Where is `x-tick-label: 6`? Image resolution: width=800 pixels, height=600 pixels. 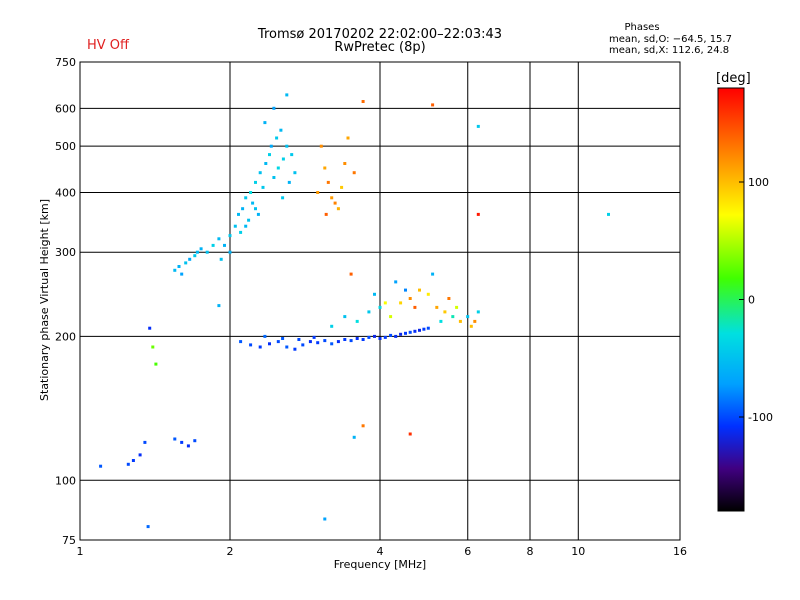
x-tick-label: 6 is located at coordinates (467, 551).